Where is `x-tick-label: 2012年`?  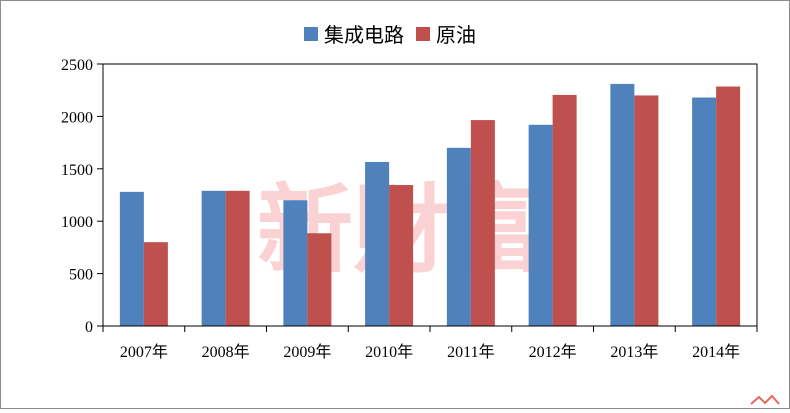 x-tick-label: 2012年 is located at coordinates (553, 352).